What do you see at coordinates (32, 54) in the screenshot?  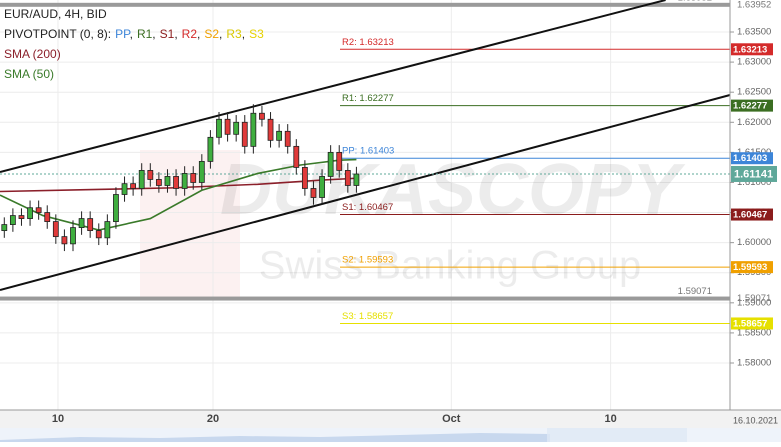 I see `legend-entry: SMA (200)` at bounding box center [32, 54].